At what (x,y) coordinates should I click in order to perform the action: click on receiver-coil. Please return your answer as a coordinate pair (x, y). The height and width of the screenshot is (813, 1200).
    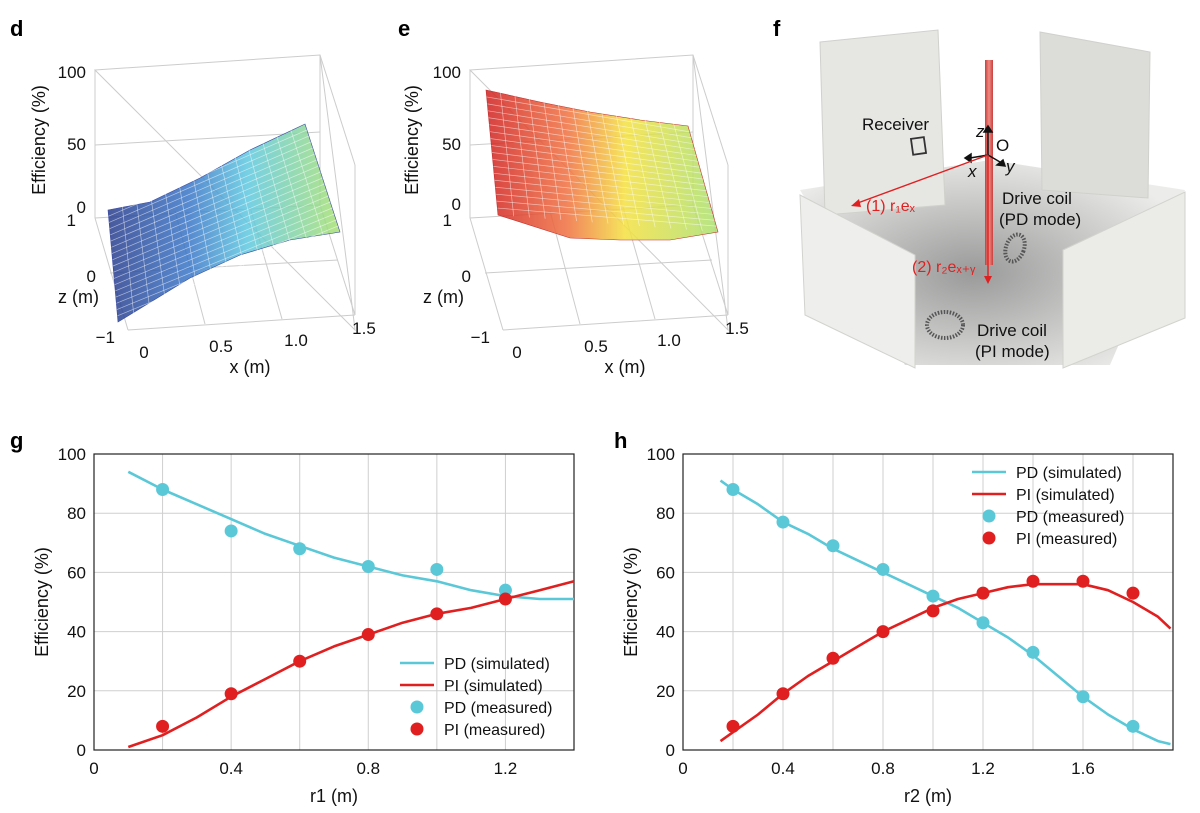
    Looking at the image, I should click on (918, 146).